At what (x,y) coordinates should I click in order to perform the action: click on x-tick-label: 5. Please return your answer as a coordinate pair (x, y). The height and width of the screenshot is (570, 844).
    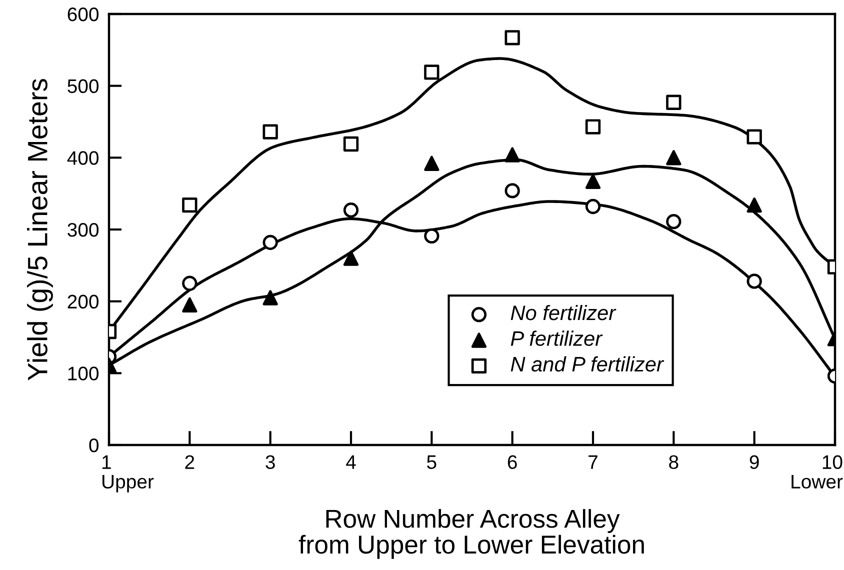
    Looking at the image, I should click on (431, 462).